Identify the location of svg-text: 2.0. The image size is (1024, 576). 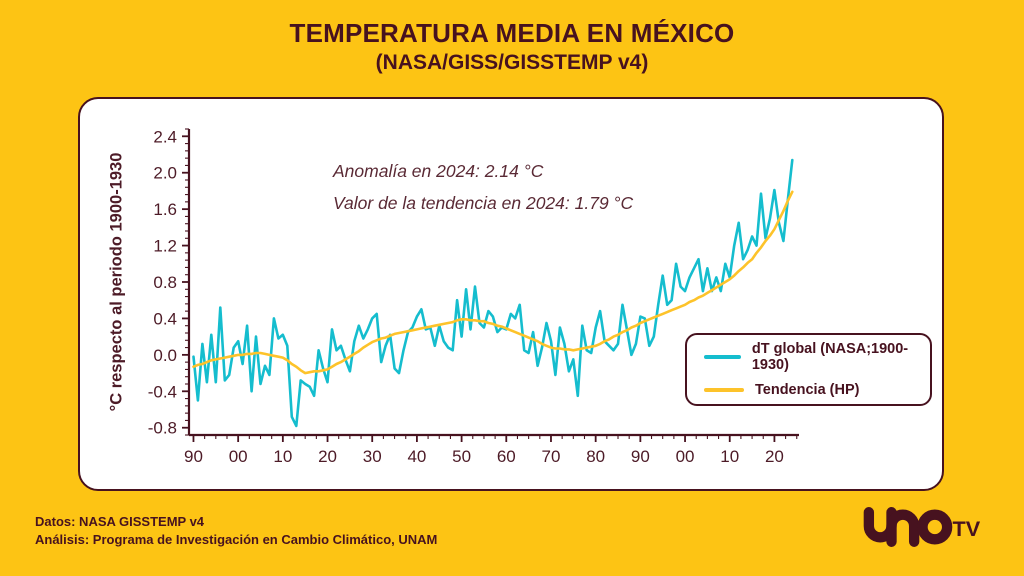
(165, 173).